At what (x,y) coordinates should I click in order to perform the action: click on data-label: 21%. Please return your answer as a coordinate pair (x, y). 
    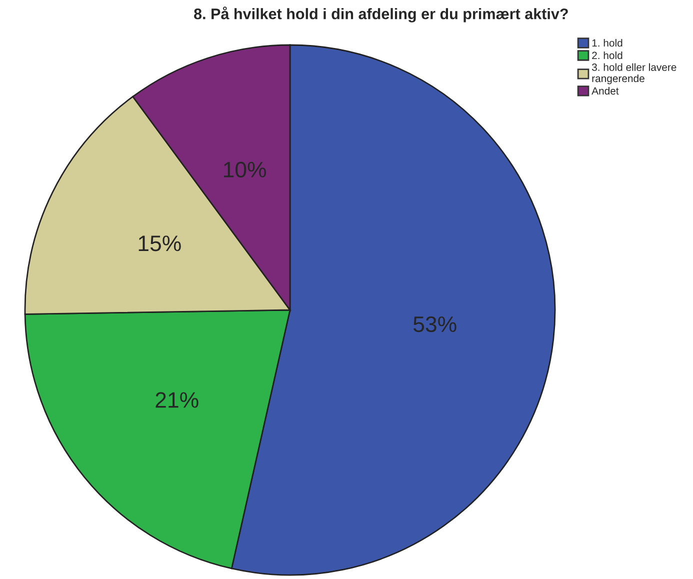
    Looking at the image, I should click on (177, 400).